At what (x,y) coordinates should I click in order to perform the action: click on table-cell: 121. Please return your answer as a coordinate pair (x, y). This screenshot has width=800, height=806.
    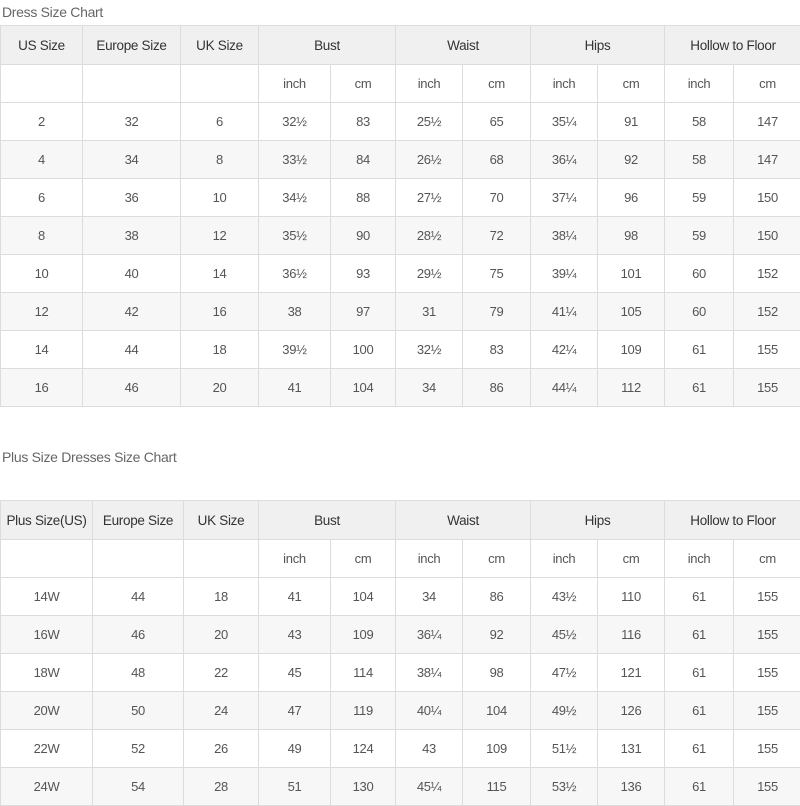
    Looking at the image, I should click on (631, 673).